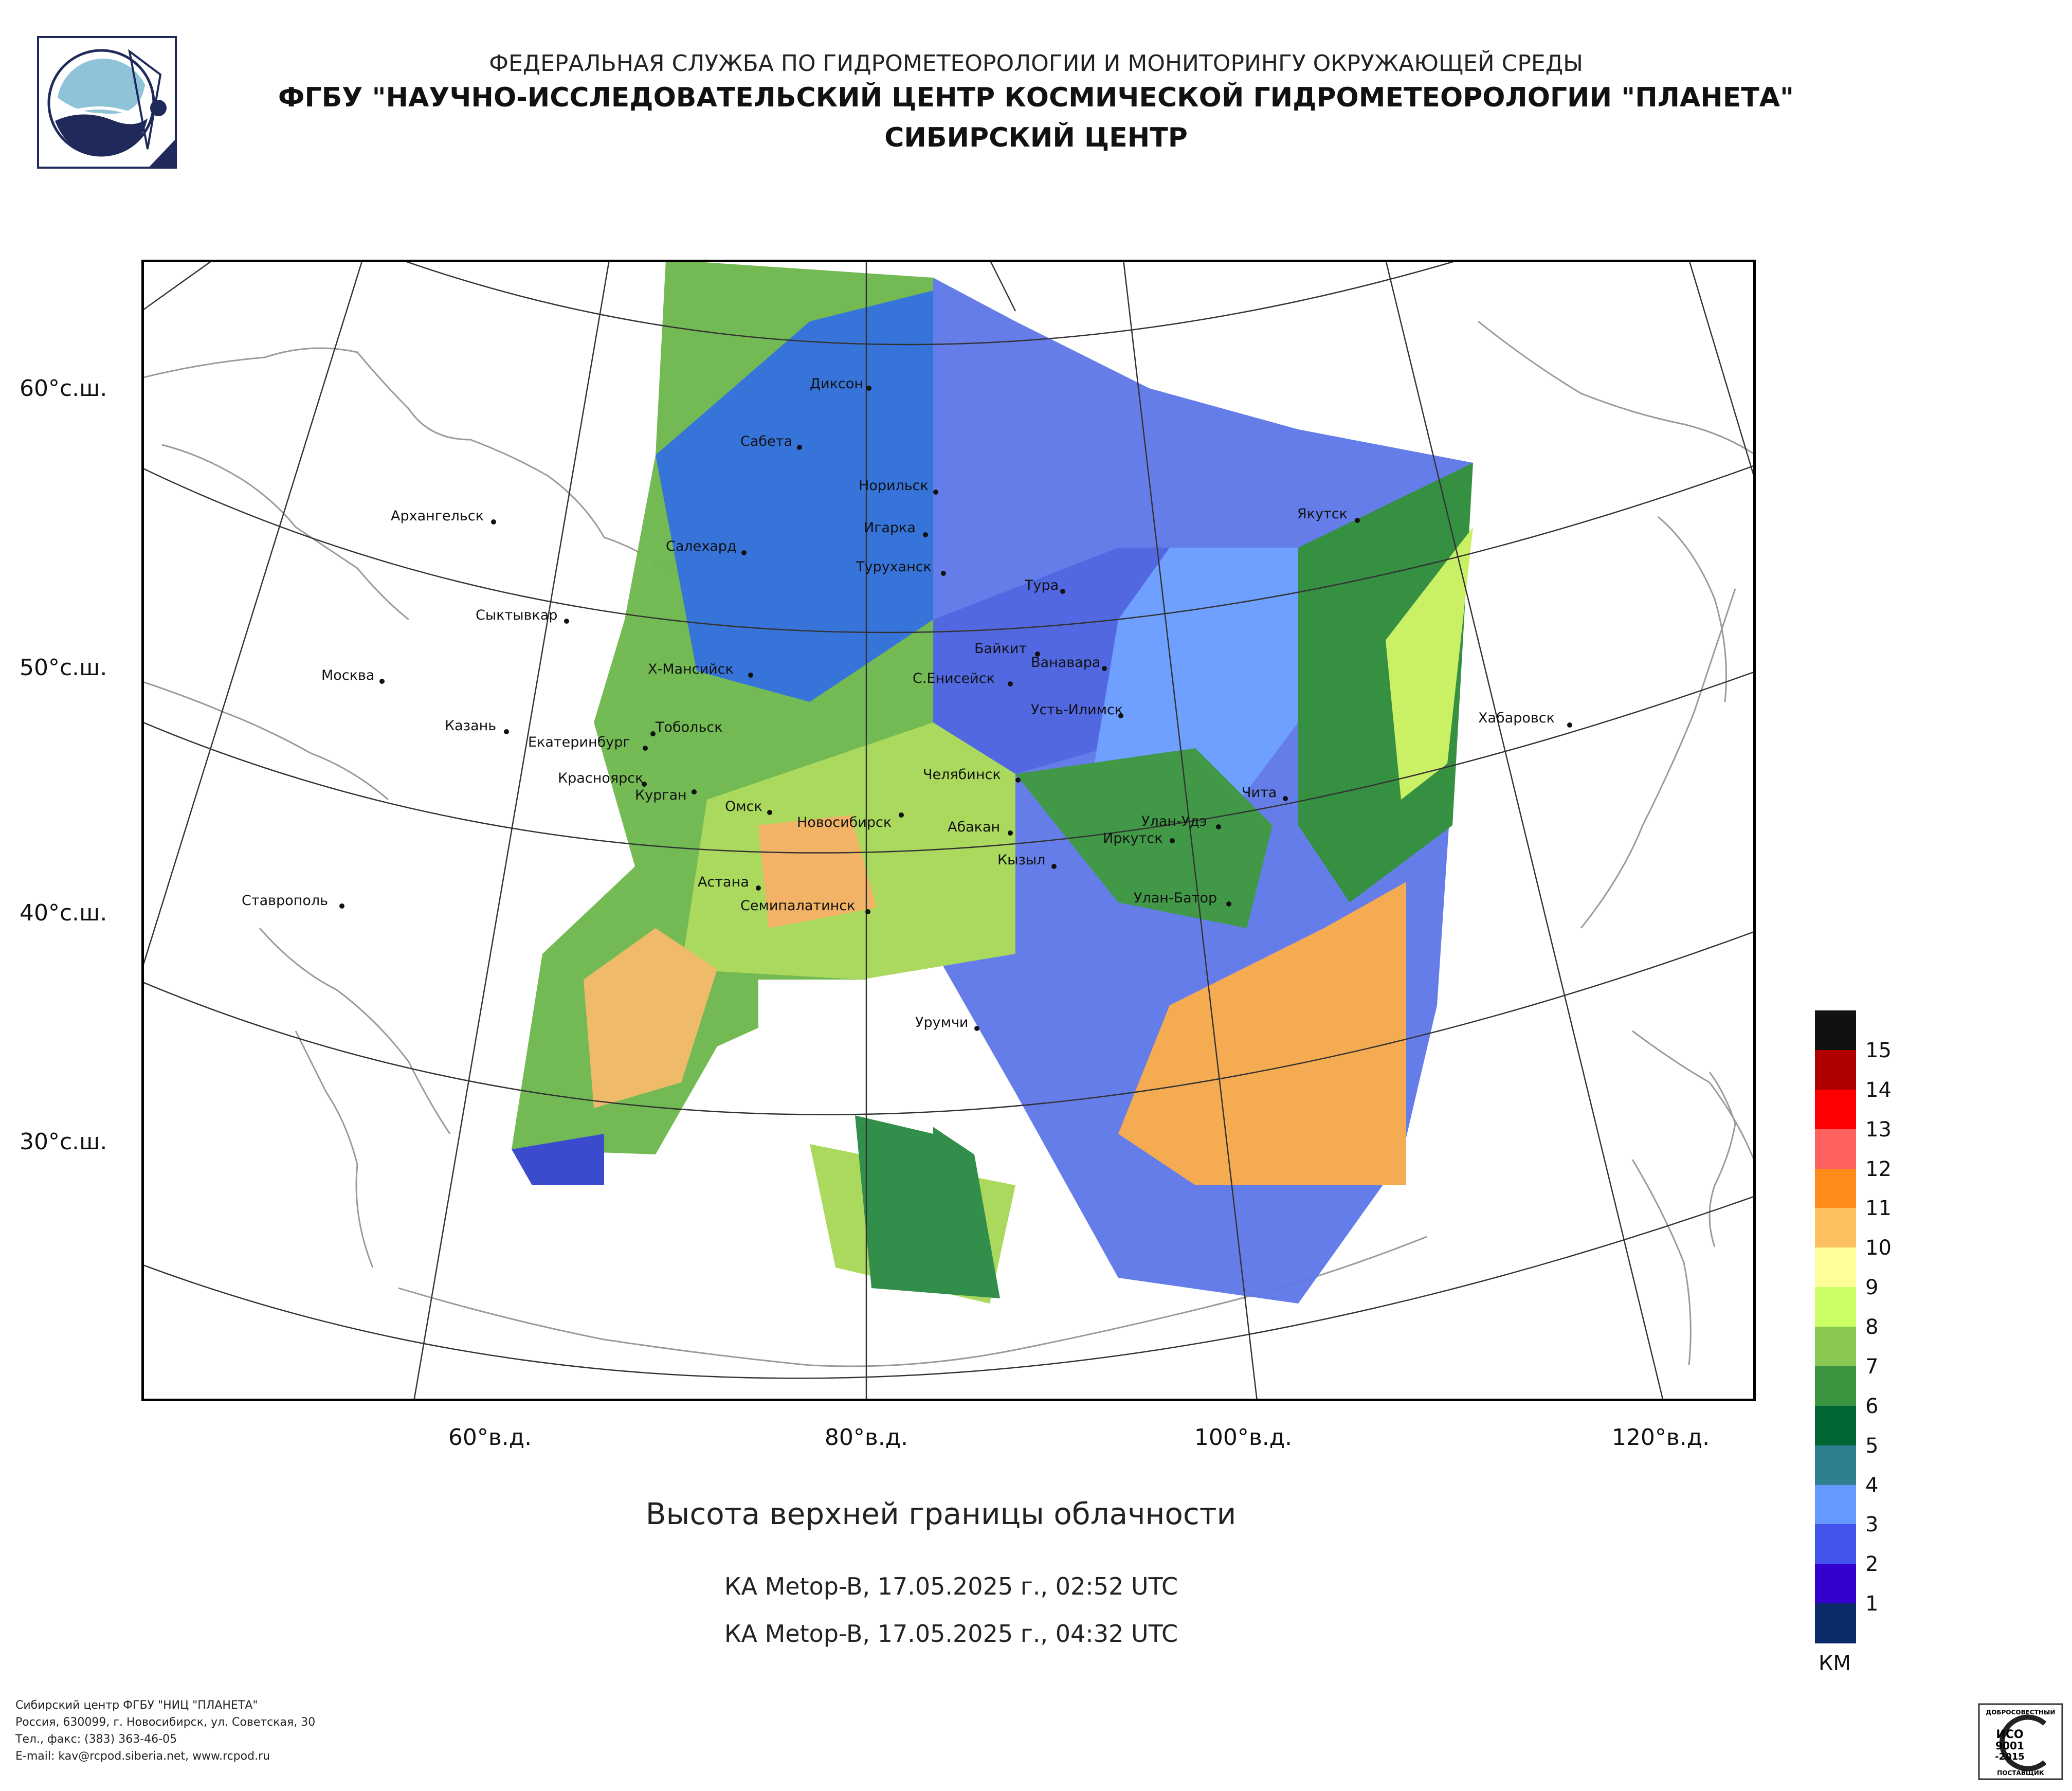 Image resolution: width=2072 pixels, height=1791 pixels. I want to click on city-urumqi: Урумчи, so click(947, 1023).